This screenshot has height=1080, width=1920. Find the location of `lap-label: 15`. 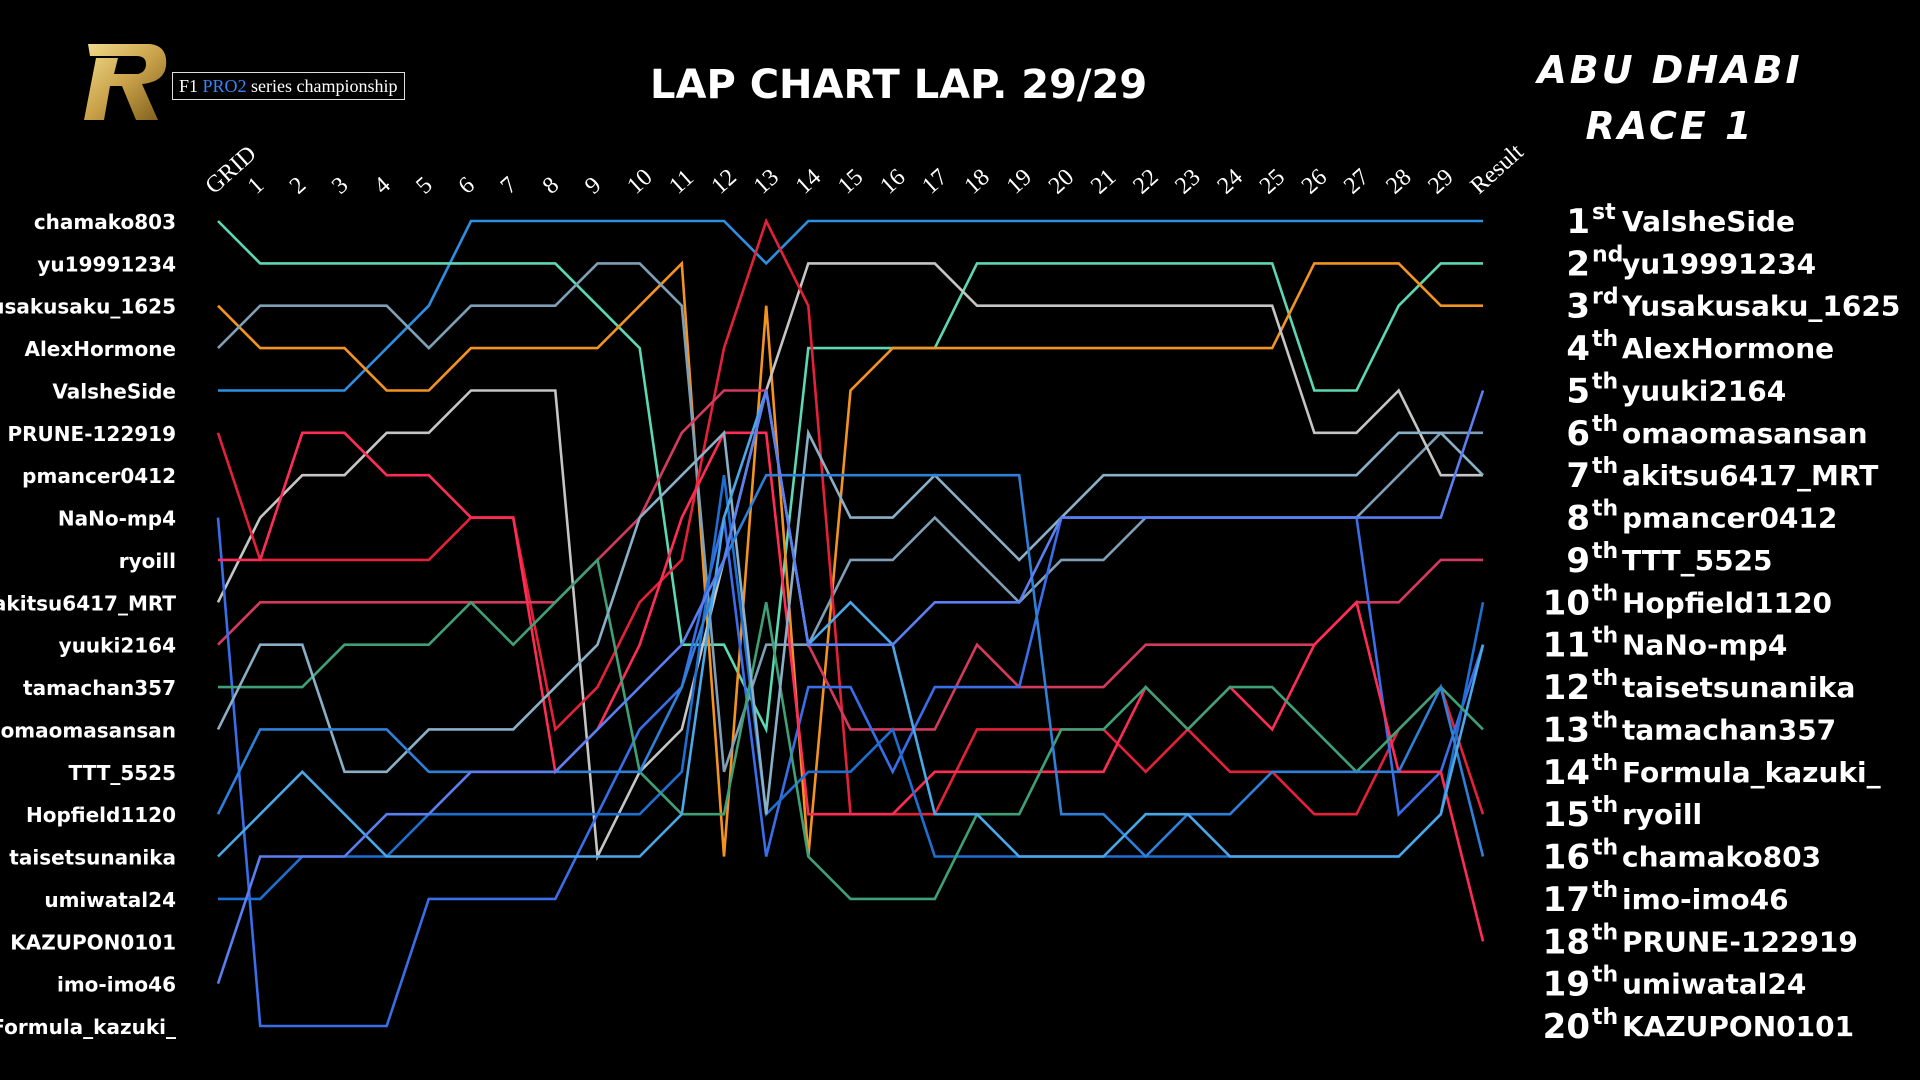

lap-label: 15 is located at coordinates (850, 181).